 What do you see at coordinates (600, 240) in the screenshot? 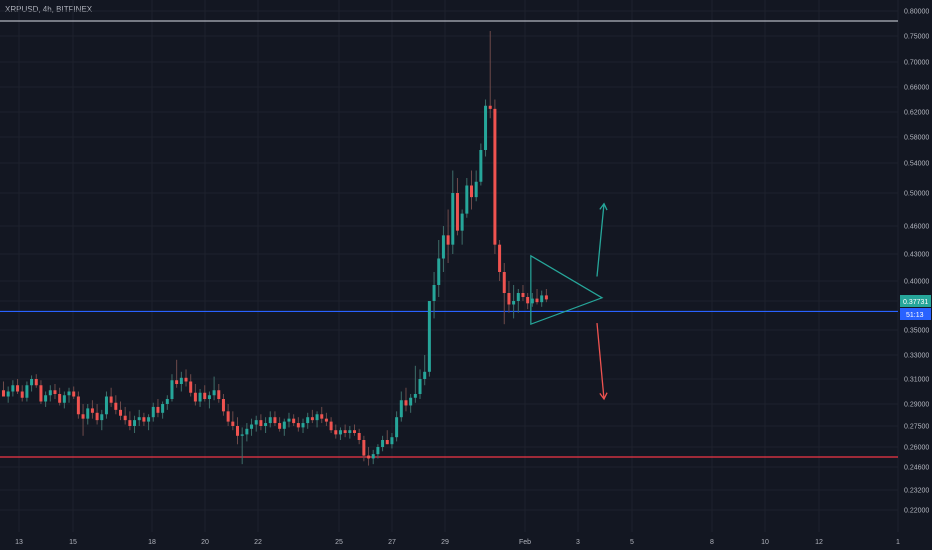
I see `arrow-up-shaft` at bounding box center [600, 240].